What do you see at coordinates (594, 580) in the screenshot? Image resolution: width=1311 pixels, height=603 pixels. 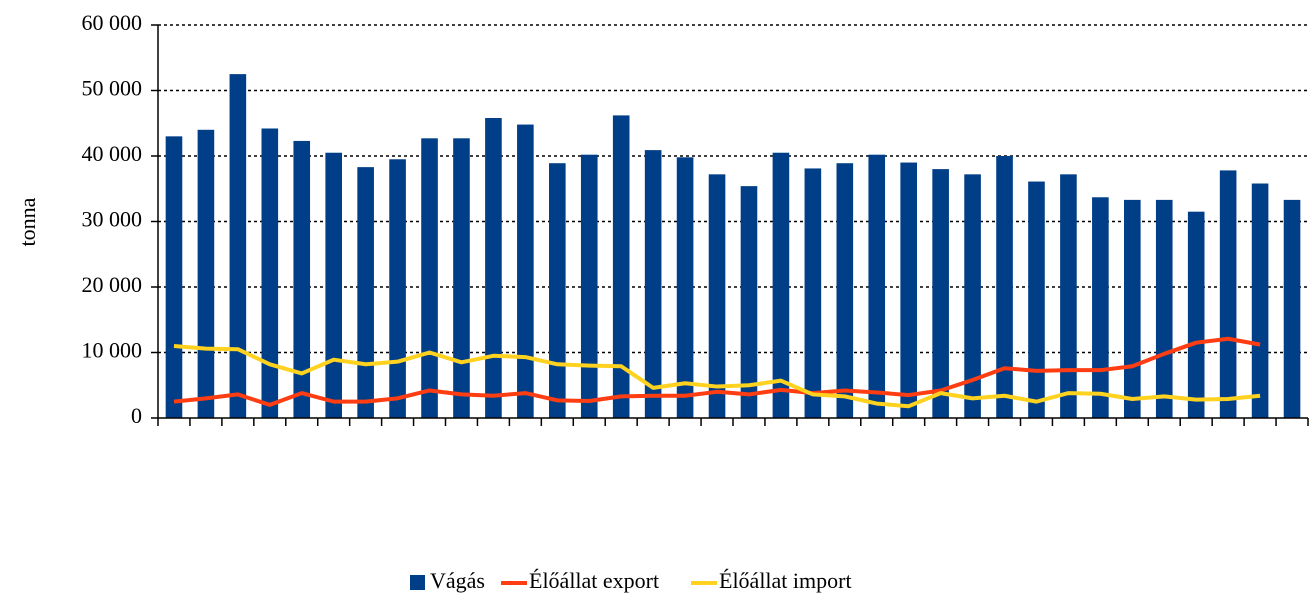 I see `legend-label: Élőállat export` at bounding box center [594, 580].